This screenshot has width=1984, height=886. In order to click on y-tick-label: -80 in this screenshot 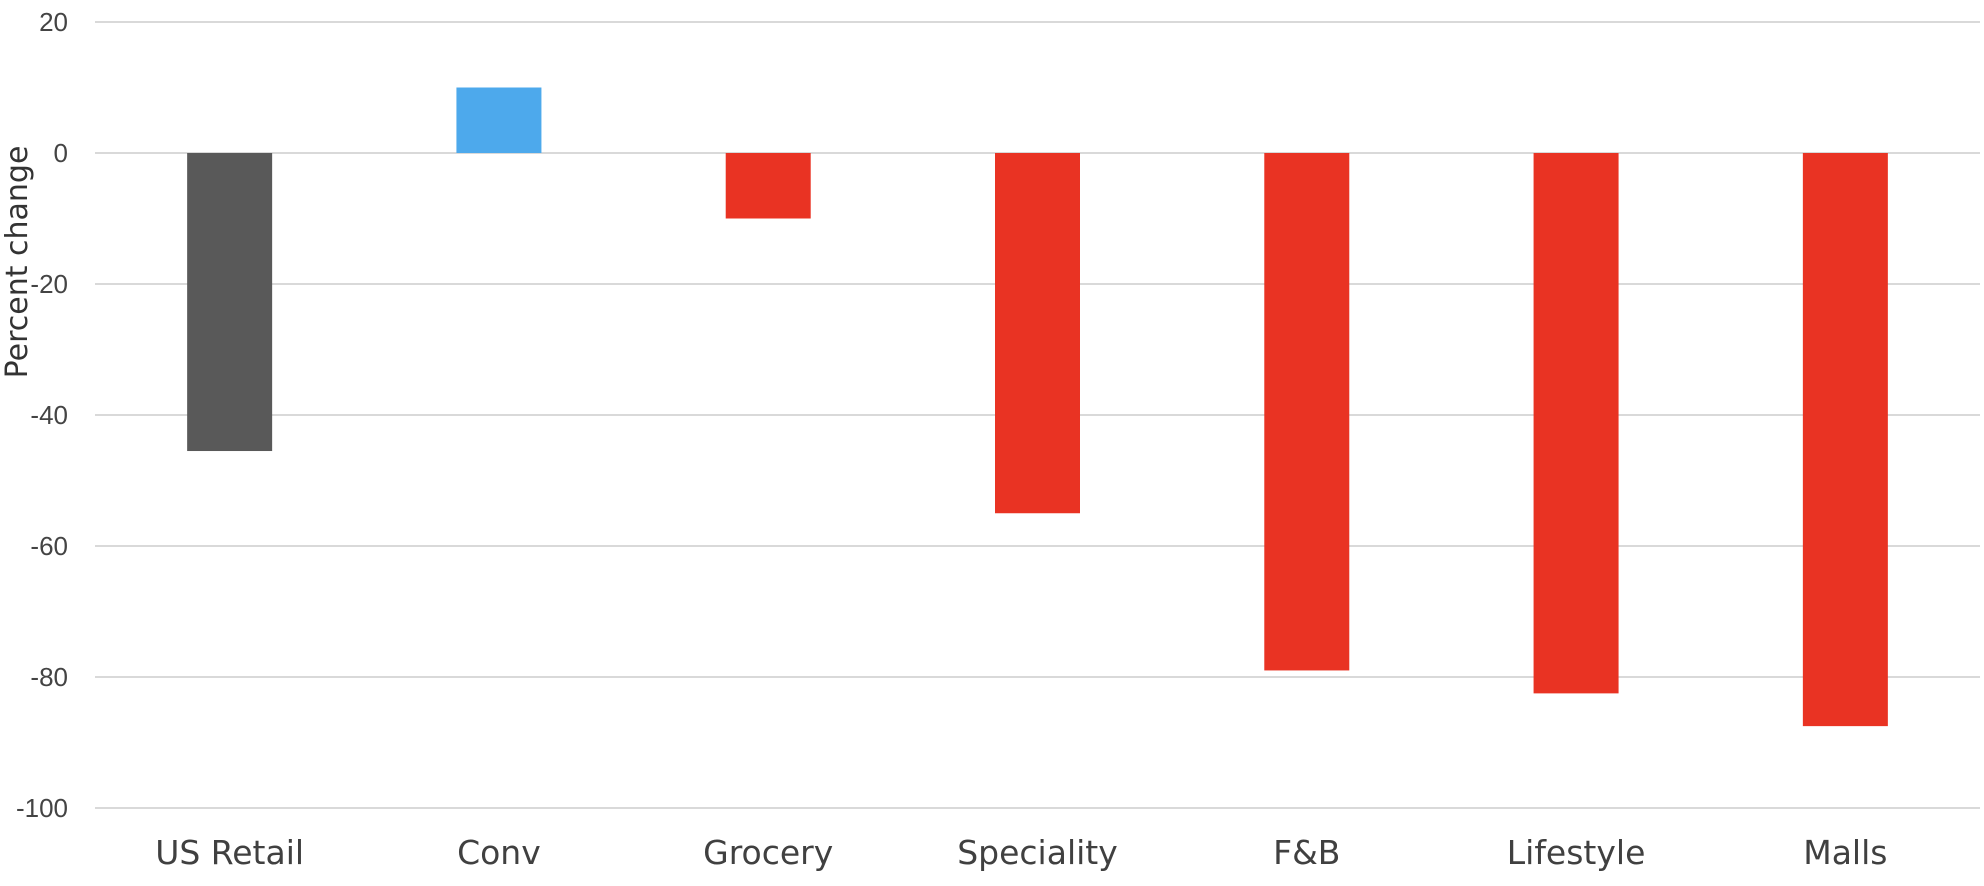, I will do `click(49, 677)`.